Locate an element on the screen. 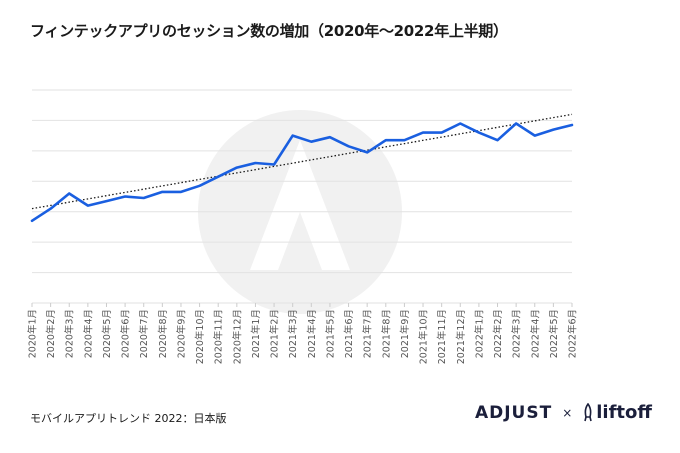 This screenshot has height=453, width=680. brand-logos: ADJUST × liftoff is located at coordinates (563, 412).